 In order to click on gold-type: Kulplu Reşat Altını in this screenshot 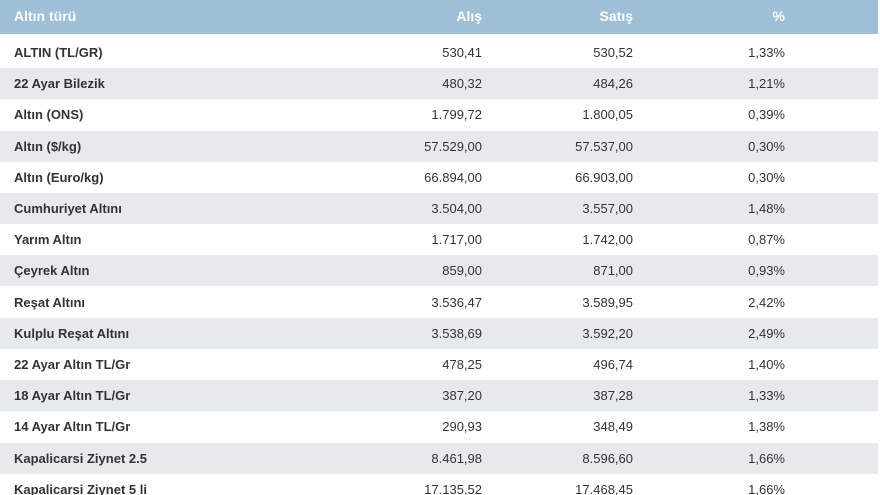, I will do `click(72, 333)`.